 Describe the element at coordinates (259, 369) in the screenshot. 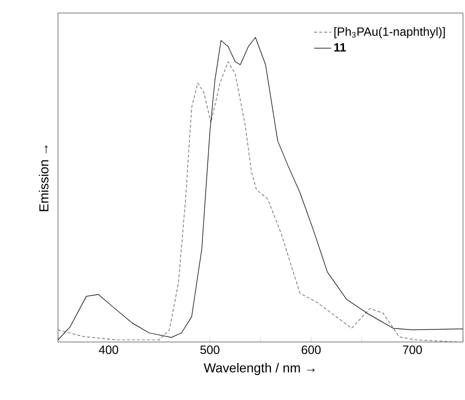

I see `x-axis-title: Wavelength / nm →` at that location.